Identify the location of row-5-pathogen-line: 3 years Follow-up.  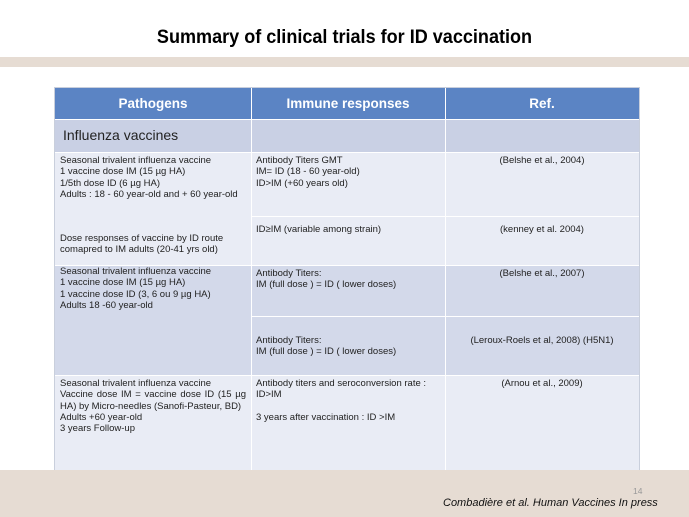
(97, 429).